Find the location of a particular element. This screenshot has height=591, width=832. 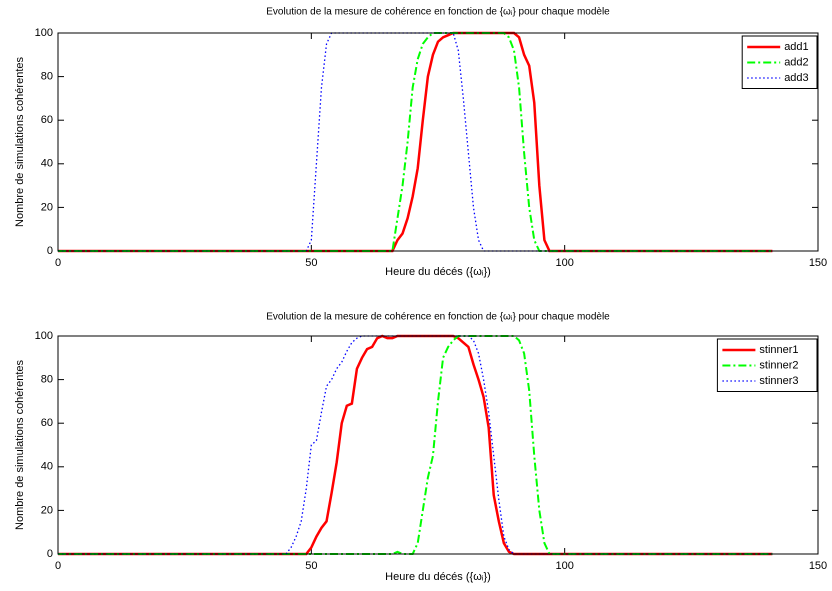

legend-label: add2 is located at coordinates (796, 62).